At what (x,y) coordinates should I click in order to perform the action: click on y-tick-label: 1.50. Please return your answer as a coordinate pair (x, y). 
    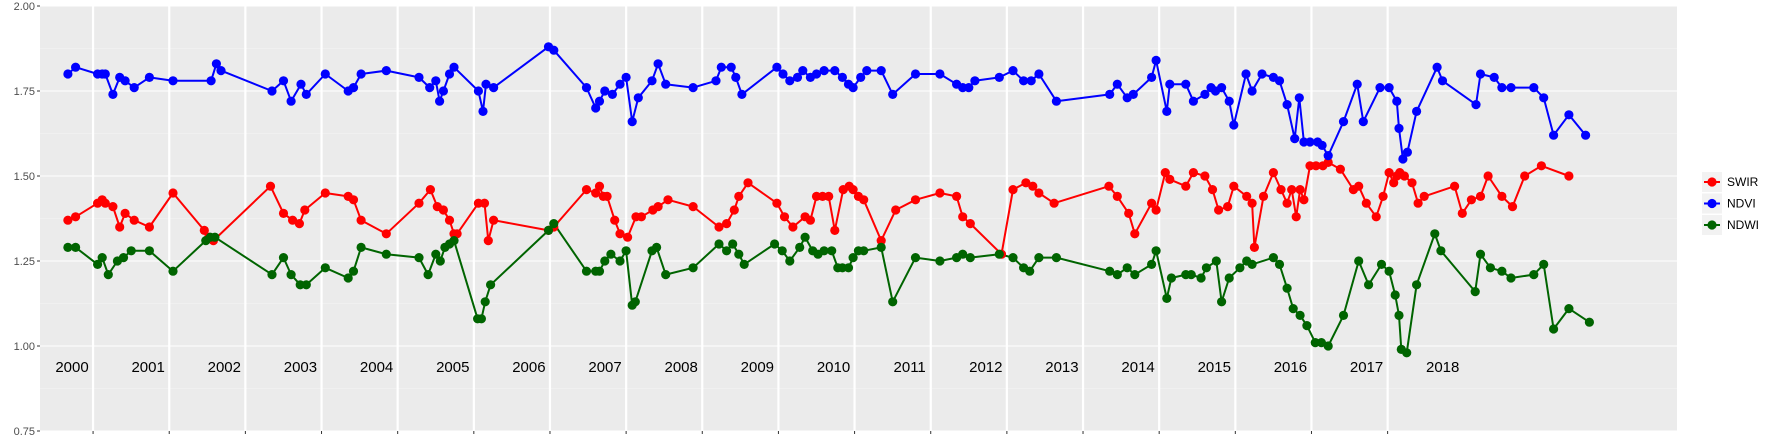
    Looking at the image, I should click on (24, 177).